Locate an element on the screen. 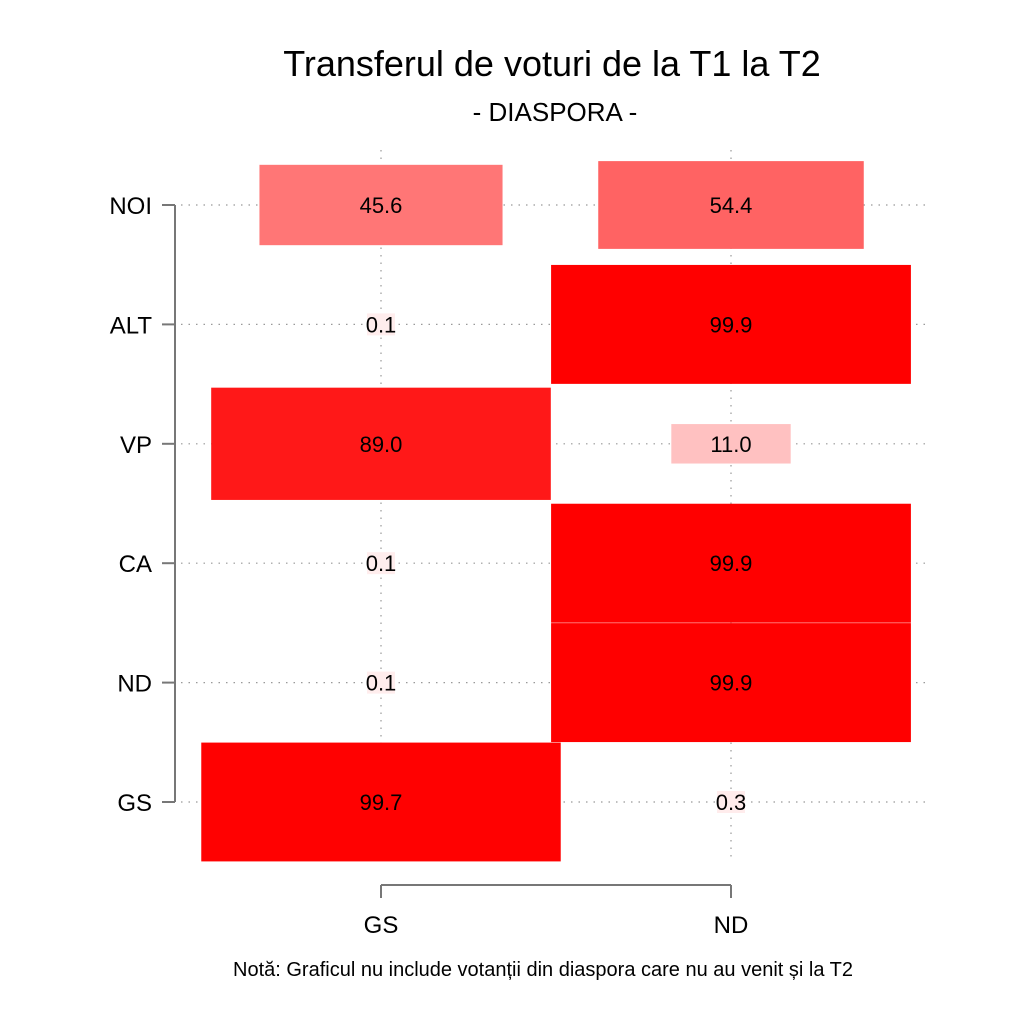 Image resolution: width=1024 pixels, height=1024 pixels. x-tick-label: GS is located at coordinates (381, 925).